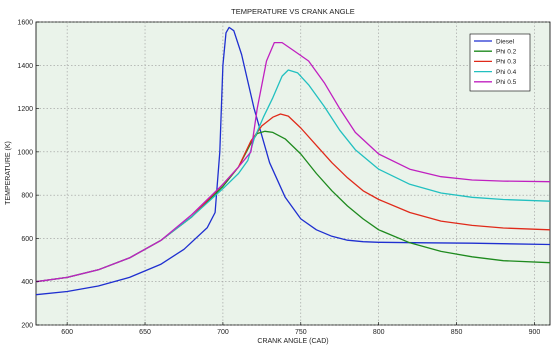 The image size is (551, 347). What do you see at coordinates (223, 332) in the screenshot?
I see `x-tick-label: 700` at bounding box center [223, 332].